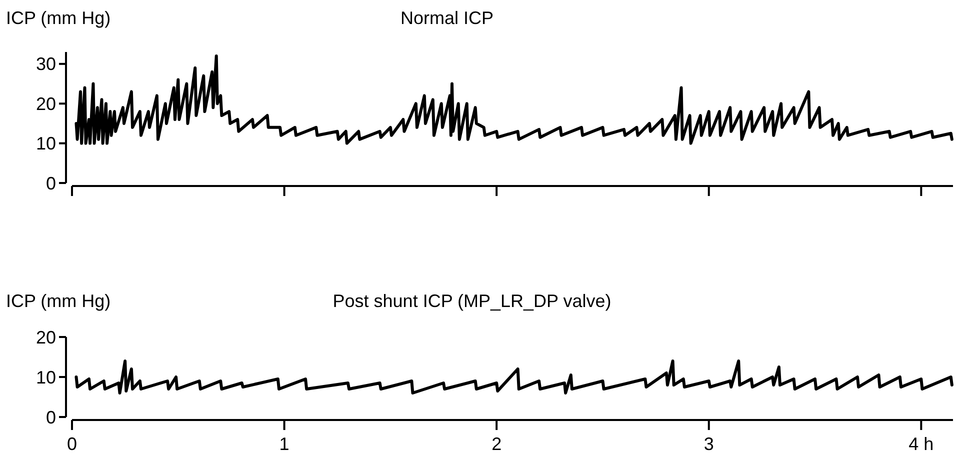 The width and height of the screenshot is (957, 460). I want to click on x-tick-label: 0, so click(72, 444).